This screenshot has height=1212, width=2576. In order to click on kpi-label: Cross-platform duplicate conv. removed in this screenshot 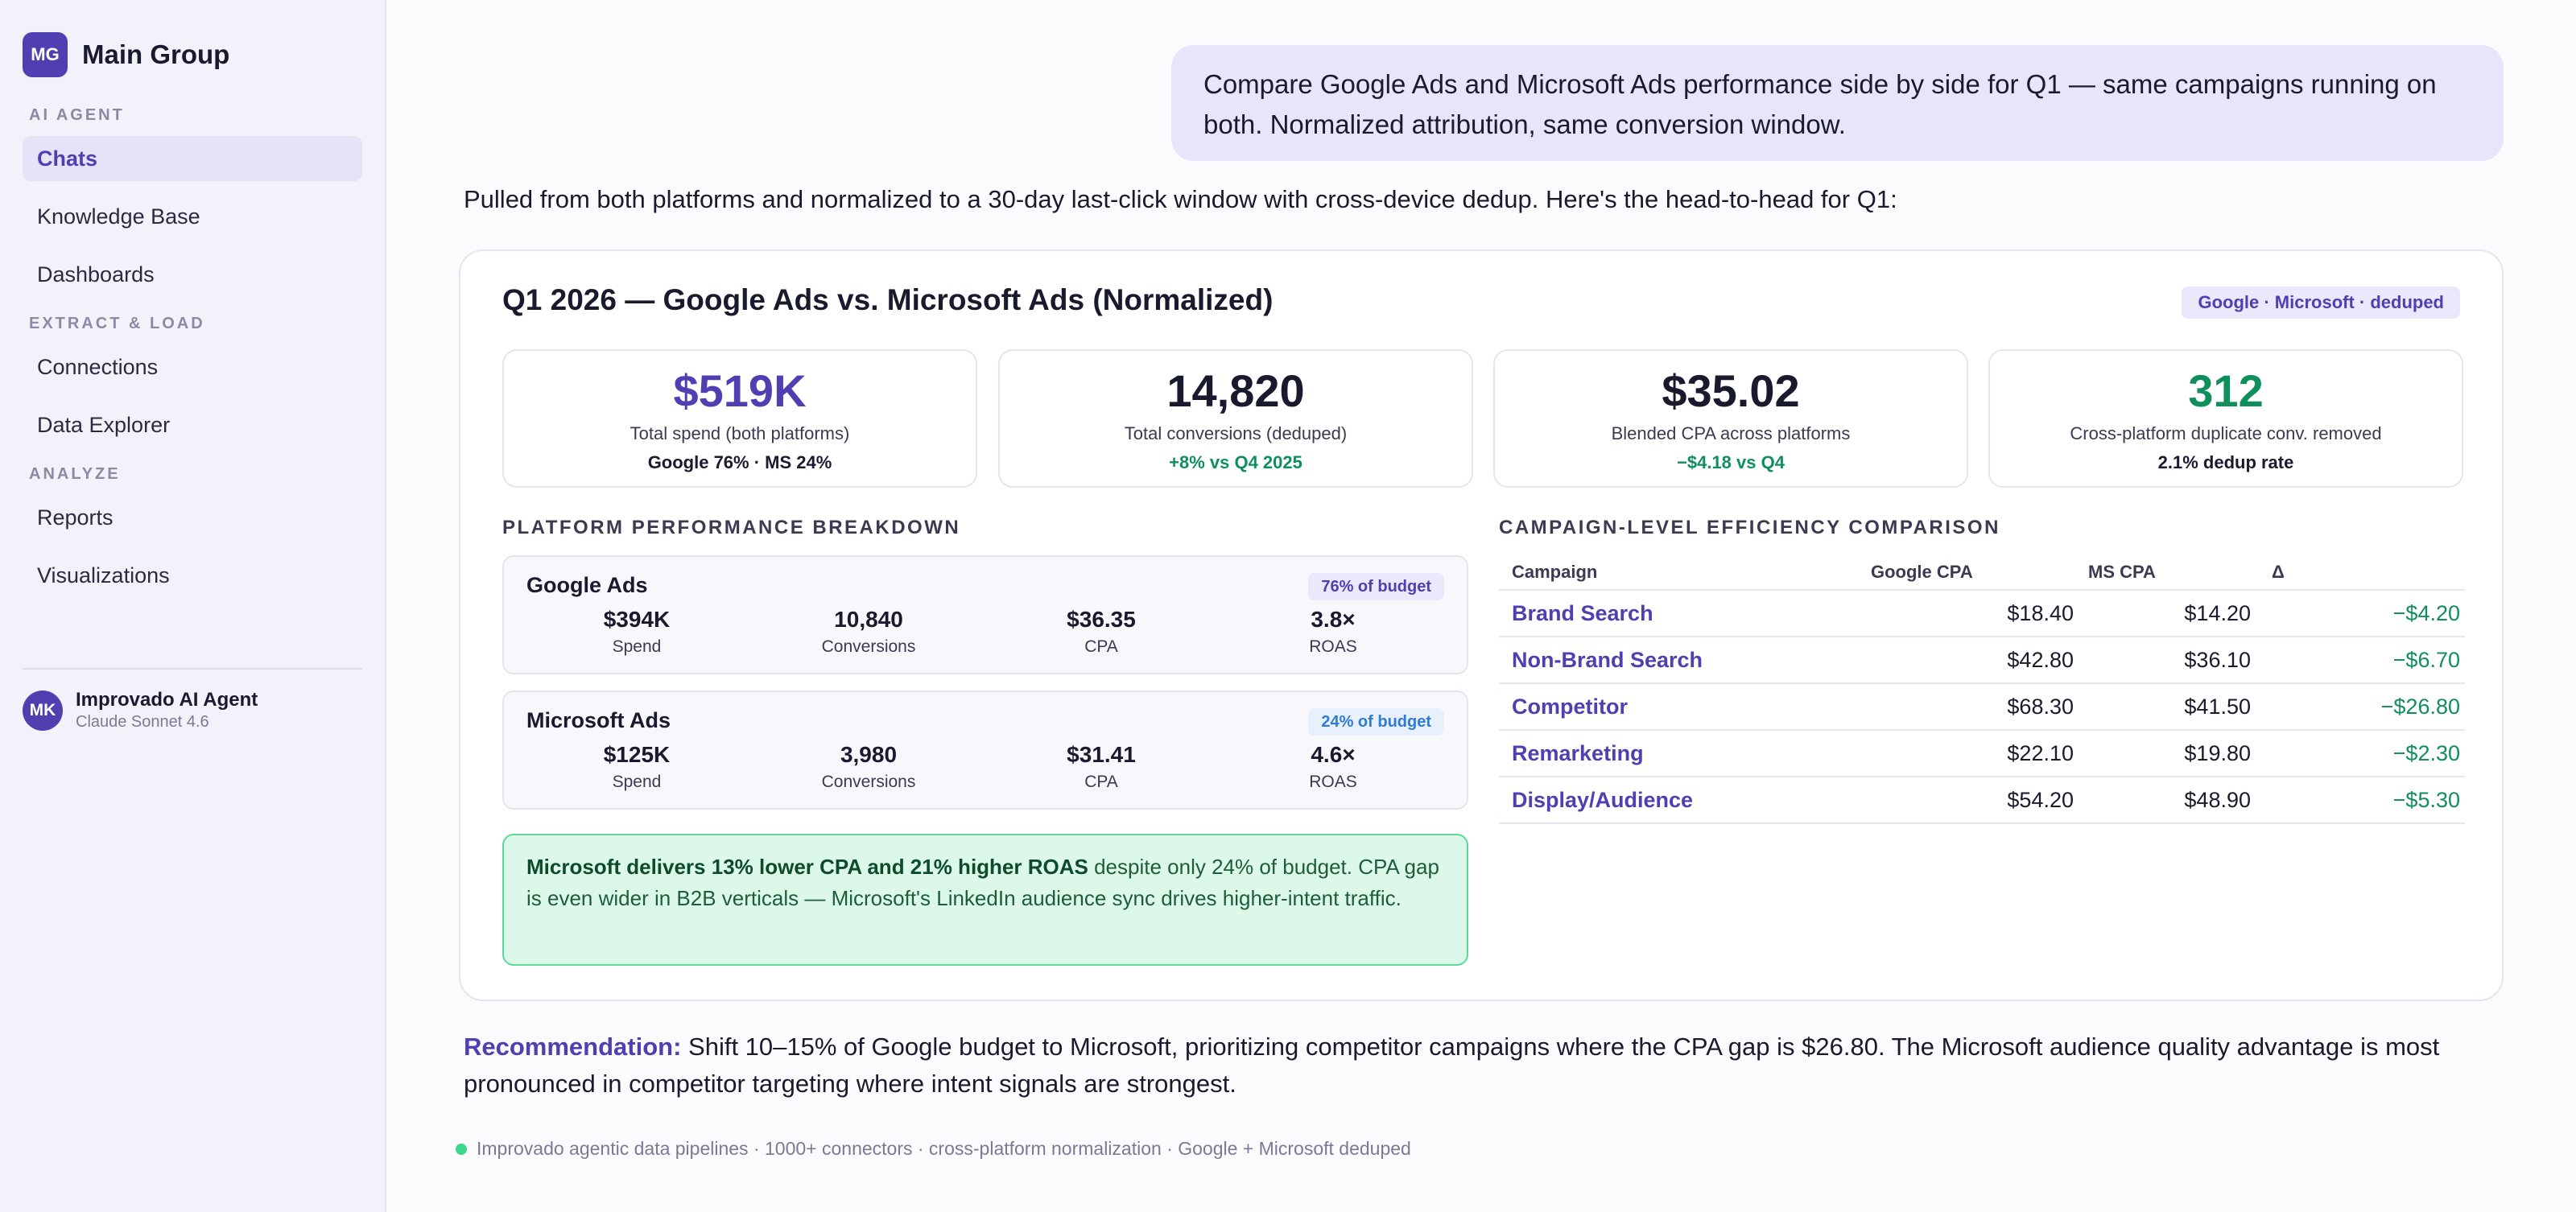, I will do `click(2226, 433)`.